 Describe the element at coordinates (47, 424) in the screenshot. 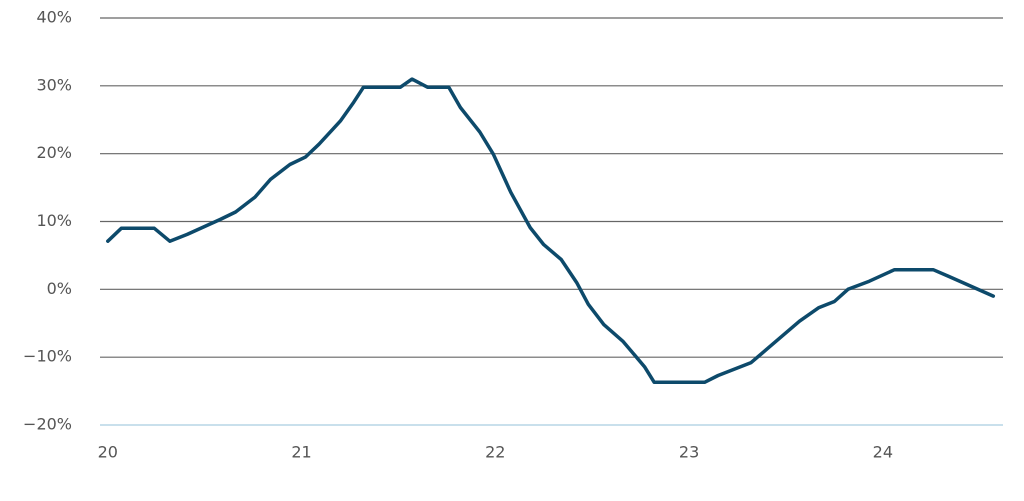

I see `y-tick-label: −20%` at that location.